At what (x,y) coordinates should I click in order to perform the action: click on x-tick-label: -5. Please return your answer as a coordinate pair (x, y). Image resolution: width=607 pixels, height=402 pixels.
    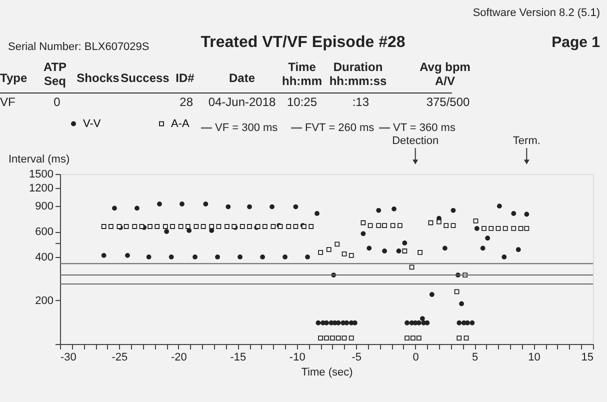
    Looking at the image, I should click on (357, 358).